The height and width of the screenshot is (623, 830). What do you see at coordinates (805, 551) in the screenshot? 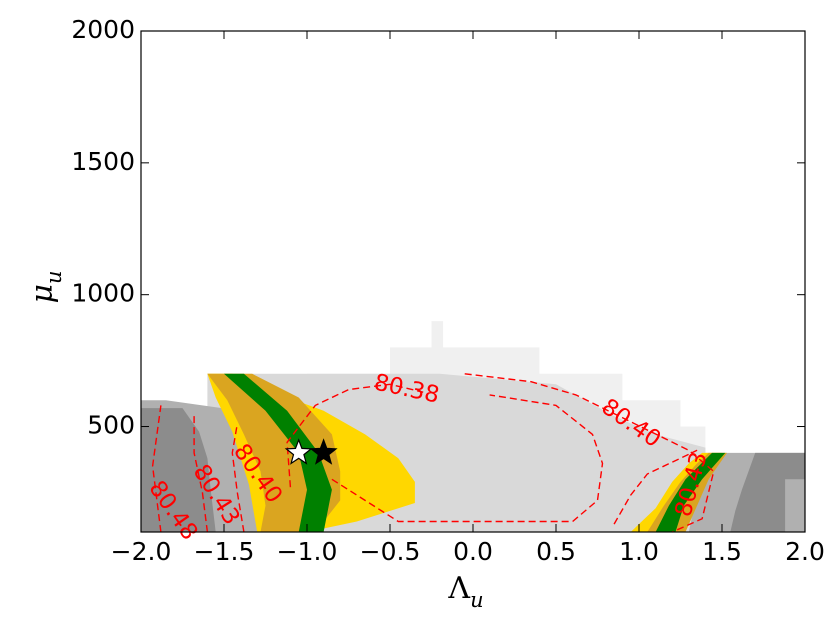
I see `x-tick-label: 2.0` at bounding box center [805, 551].